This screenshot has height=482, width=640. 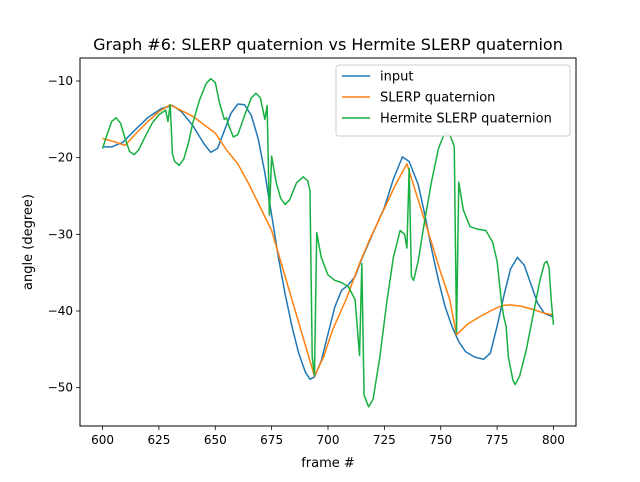 I want to click on y-axis-label: angle (degree), so click(x=28, y=242).